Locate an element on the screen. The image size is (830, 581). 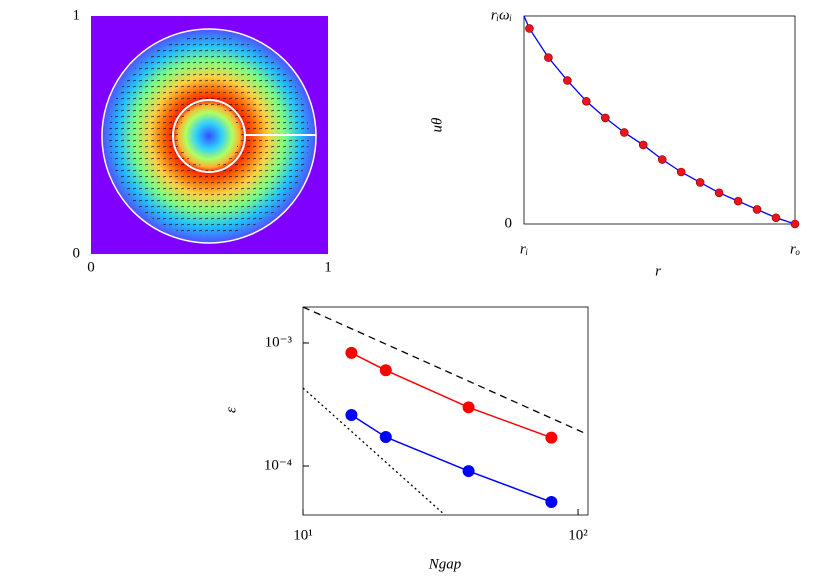
x-axis-label: Ngap is located at coordinates (445, 564).